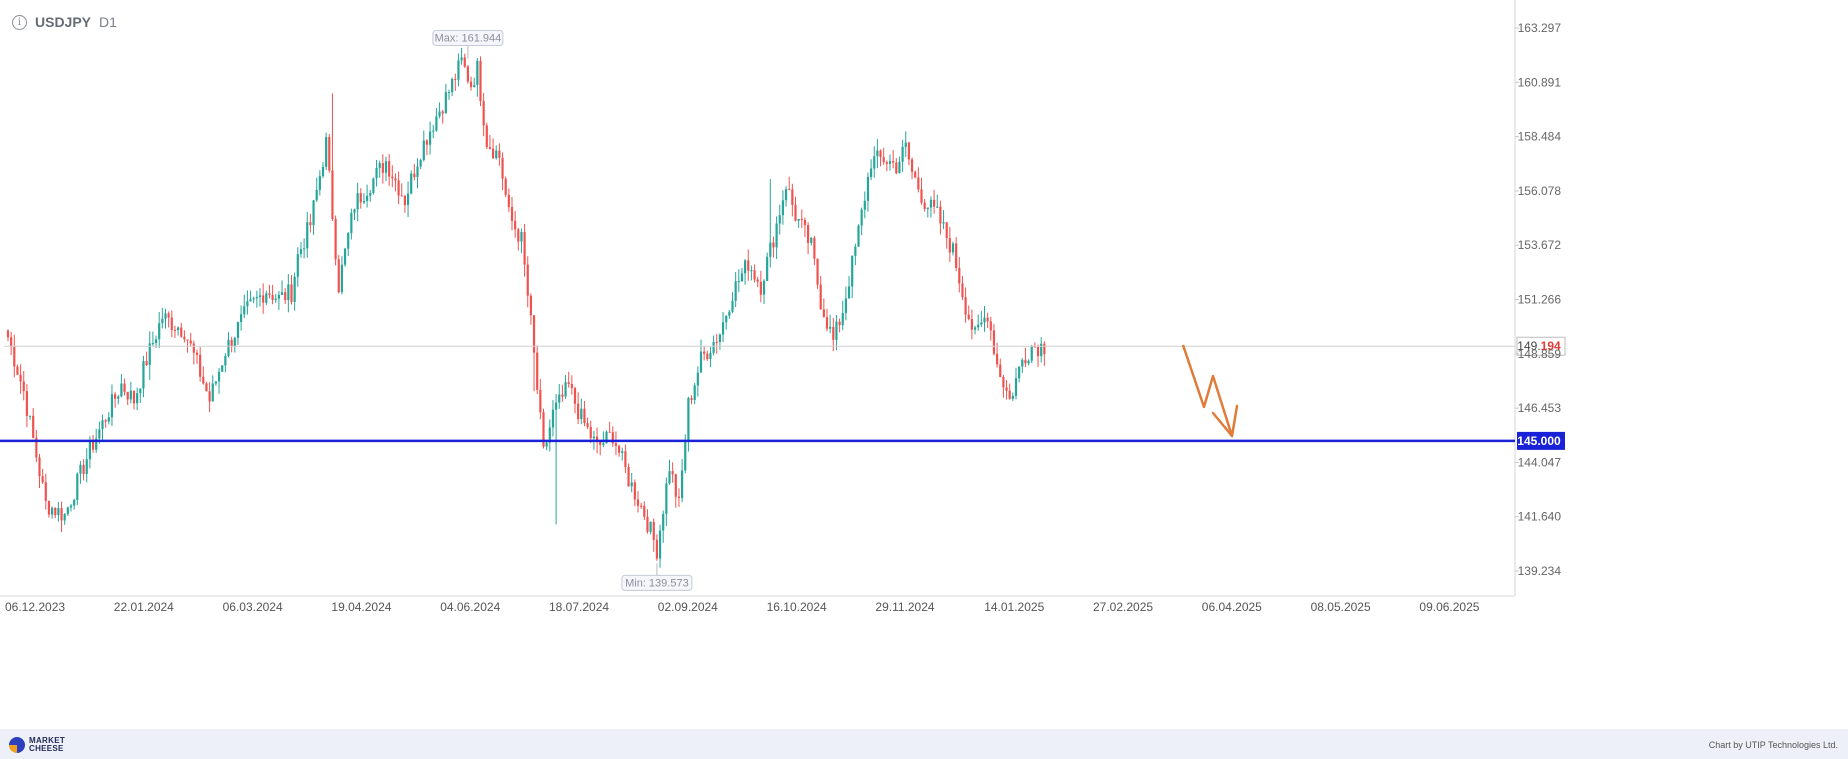  I want to click on logo-text: MARKET CHEESE, so click(47, 744).